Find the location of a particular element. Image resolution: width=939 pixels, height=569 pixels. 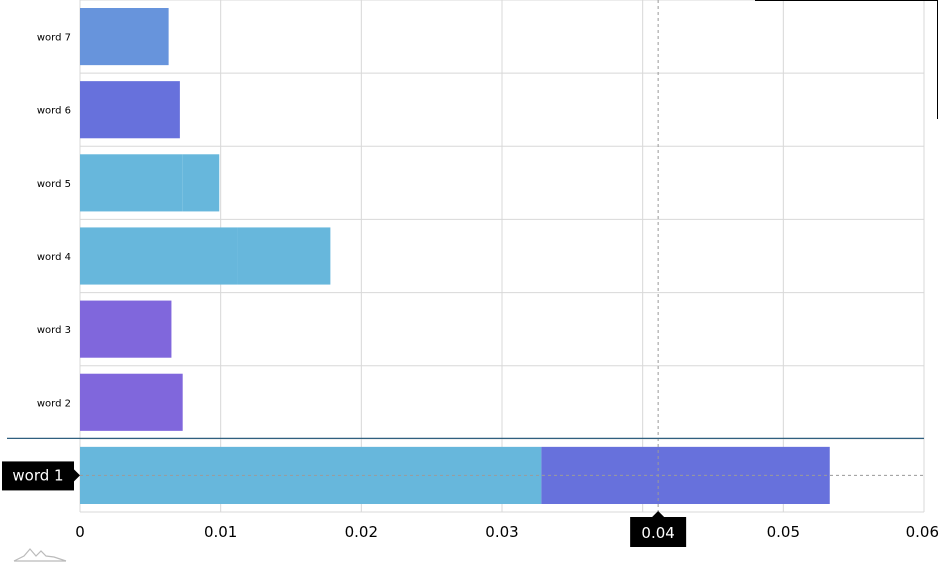

category-labels: word 2 word 3 word 4 word 5 word 6 word 7 is located at coordinates (54, 221).